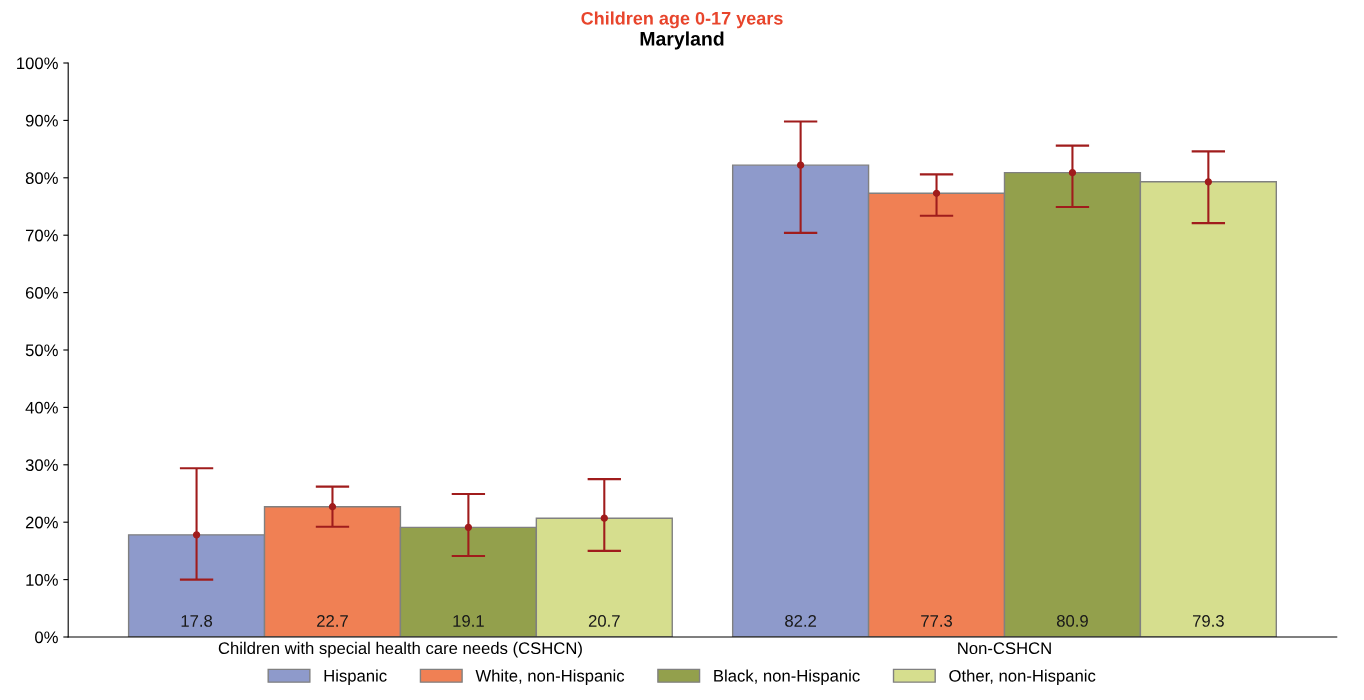 The image size is (1364, 700). I want to click on legend-label: Other, non-Hispanic, so click(1022, 677).